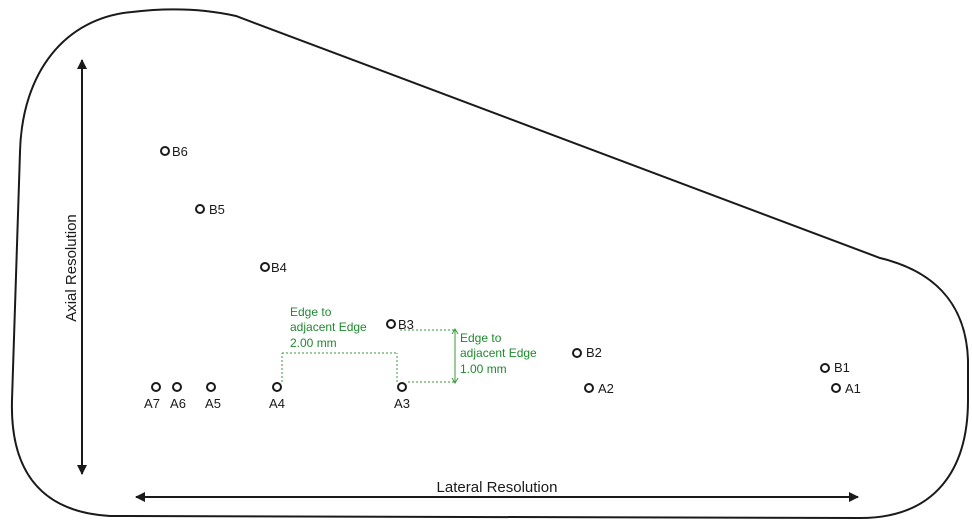 This screenshot has height=525, width=972. I want to click on svg-text: A3, so click(402, 403).